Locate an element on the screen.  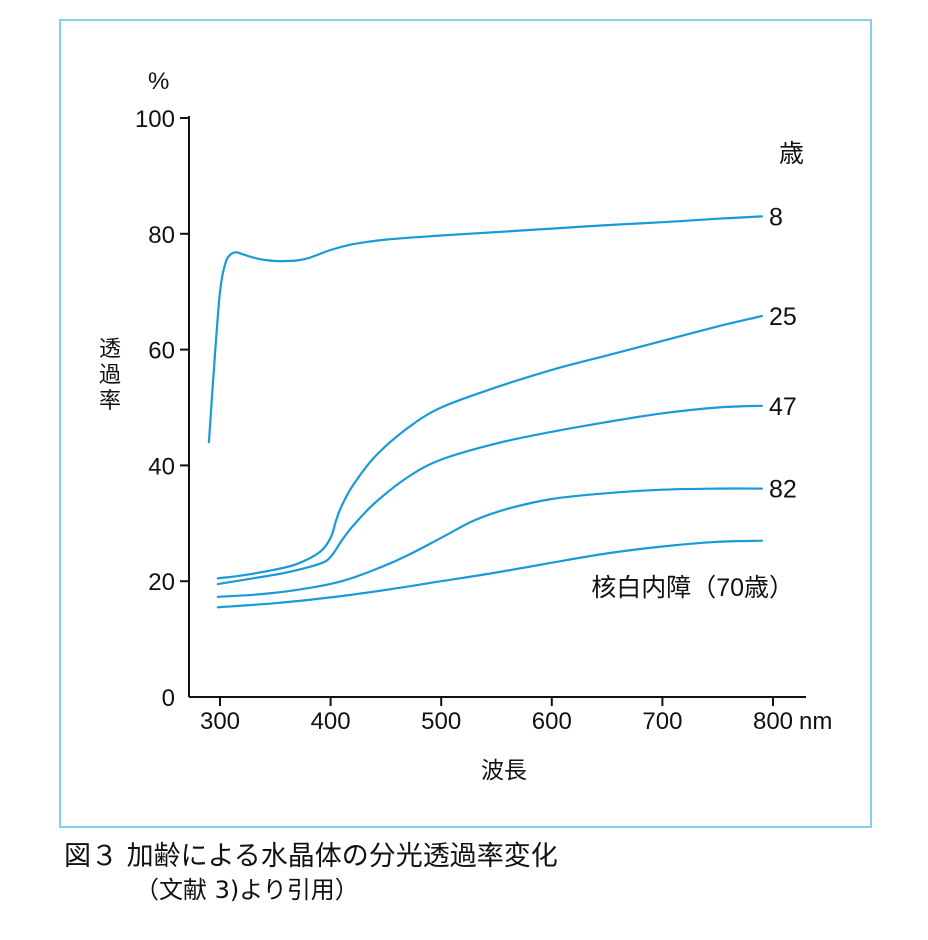
series-labels: 8 25 47 82 核白内障（70歳） is located at coordinates (694, 402).